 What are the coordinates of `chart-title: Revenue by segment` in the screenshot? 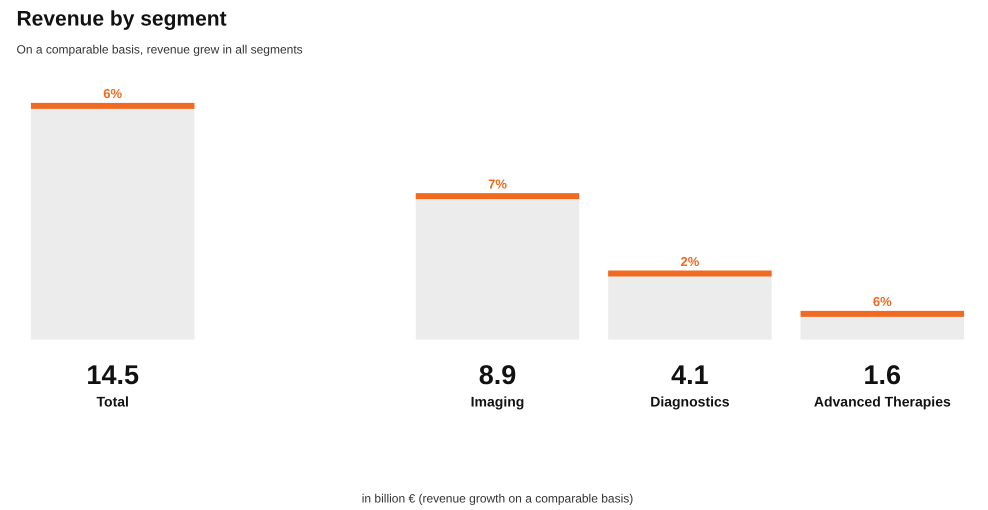 It's located at (121, 19).